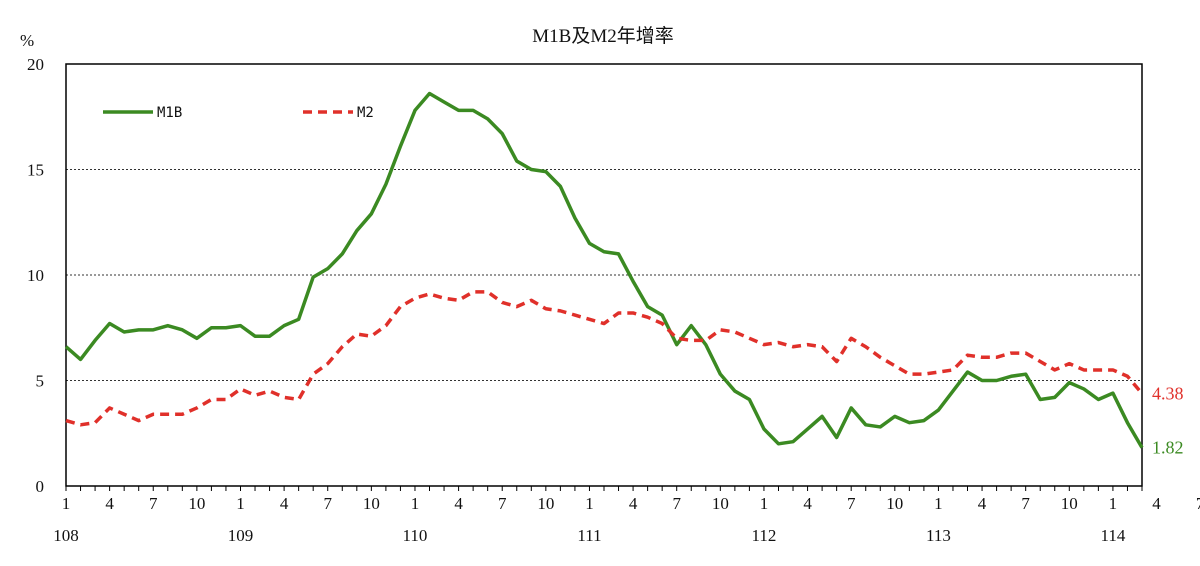 The width and height of the screenshot is (1200, 566). What do you see at coordinates (764, 535) in the screenshot?
I see `x-tick-label-year: 112` at bounding box center [764, 535].